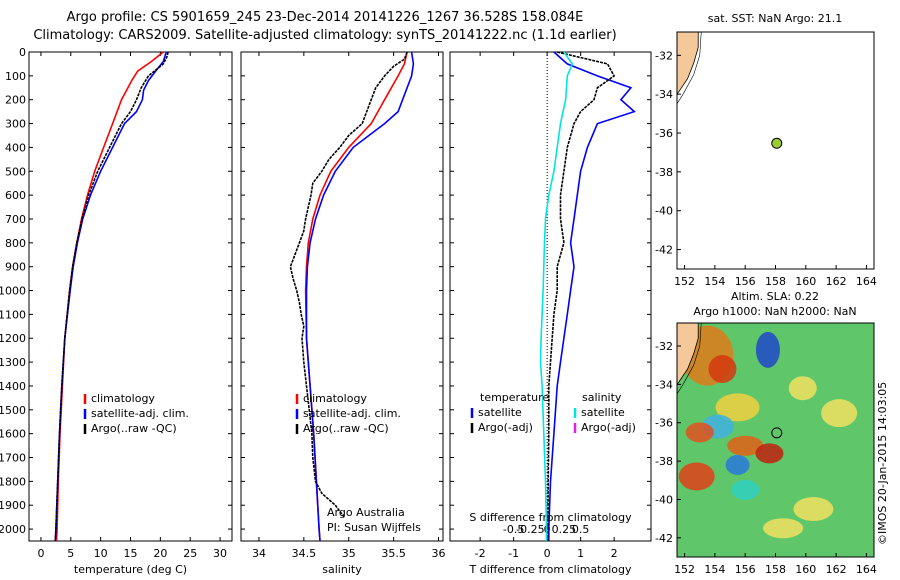  What do you see at coordinates (13, 386) in the screenshot?
I see `y-tick-label: 1400` at bounding box center [13, 386].